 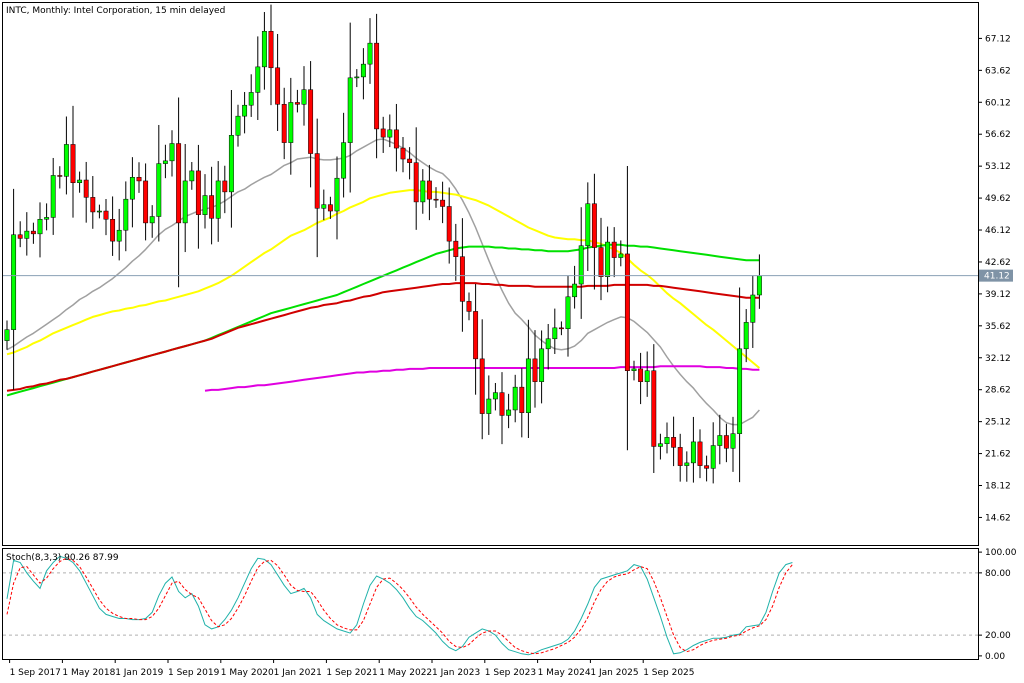 I want to click on y-tick-label: 35.62, so click(x=998, y=327).